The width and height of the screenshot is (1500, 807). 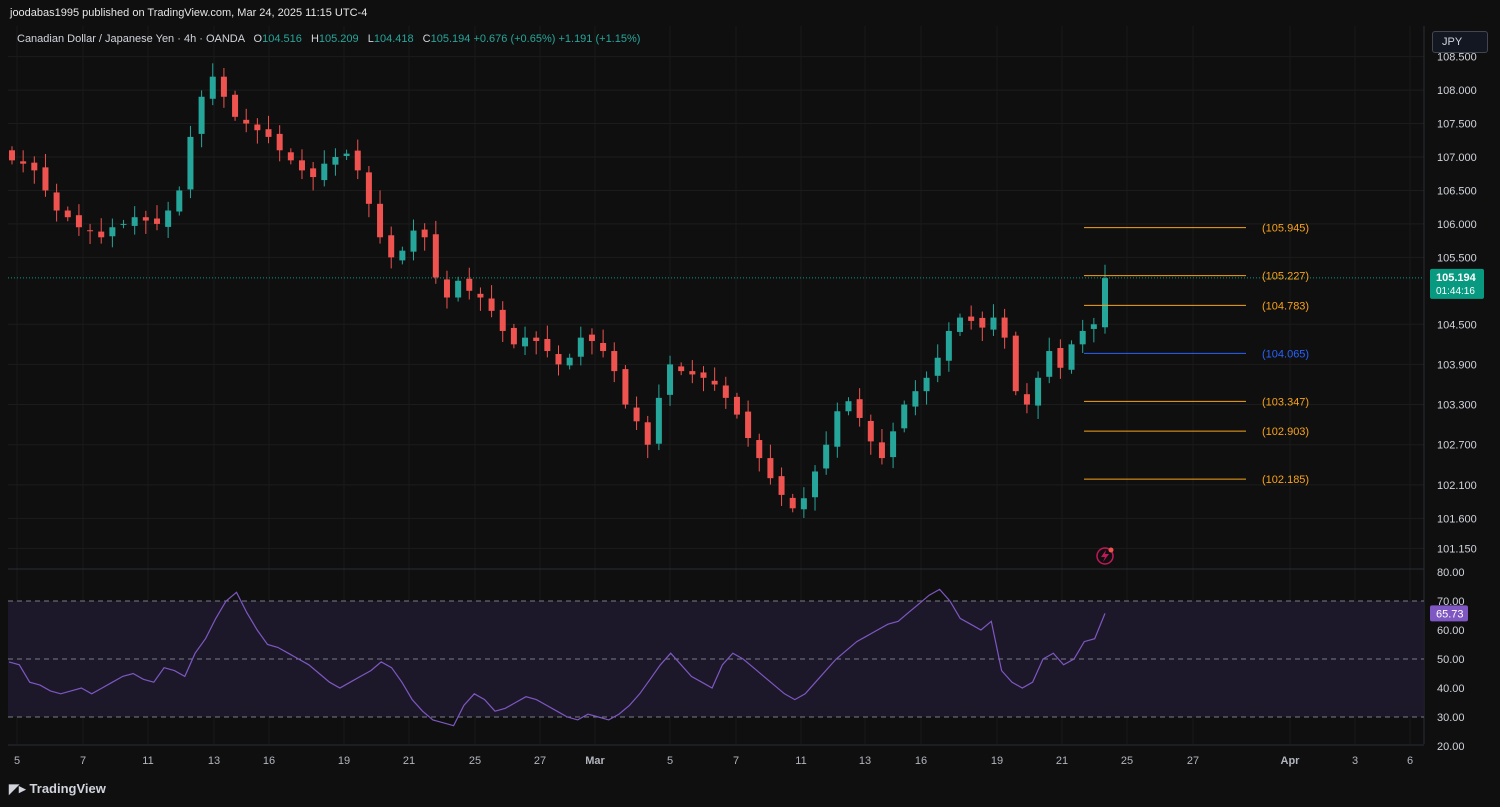 What do you see at coordinates (1457, 549) in the screenshot?
I see `price-tick-label: 101.150` at bounding box center [1457, 549].